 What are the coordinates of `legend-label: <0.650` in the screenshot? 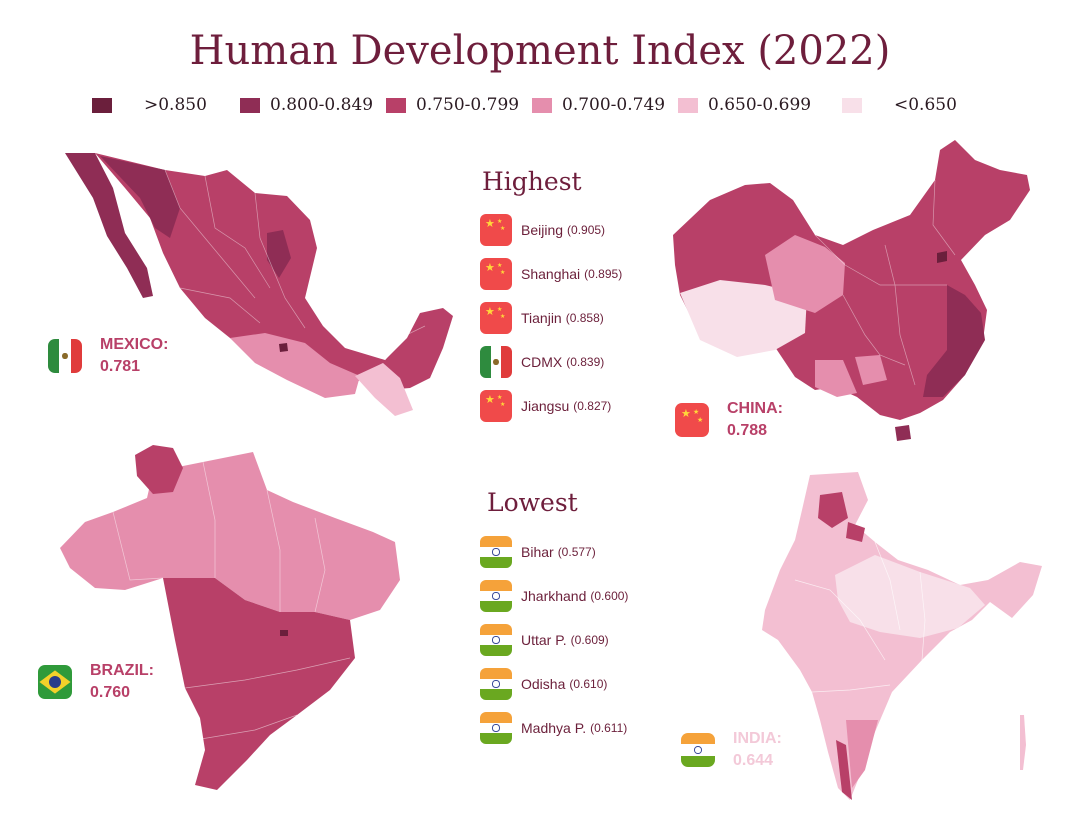 It's located at (925, 105).